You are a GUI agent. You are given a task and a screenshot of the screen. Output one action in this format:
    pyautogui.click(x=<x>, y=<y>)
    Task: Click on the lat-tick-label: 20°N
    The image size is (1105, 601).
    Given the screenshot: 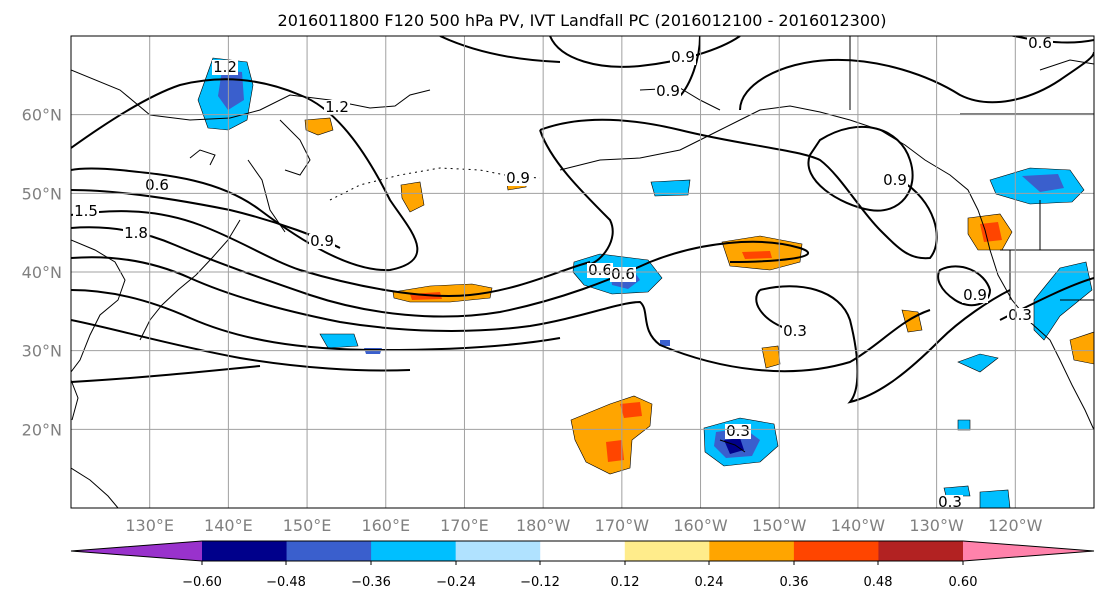 What is the action you would take?
    pyautogui.click(x=42, y=429)
    